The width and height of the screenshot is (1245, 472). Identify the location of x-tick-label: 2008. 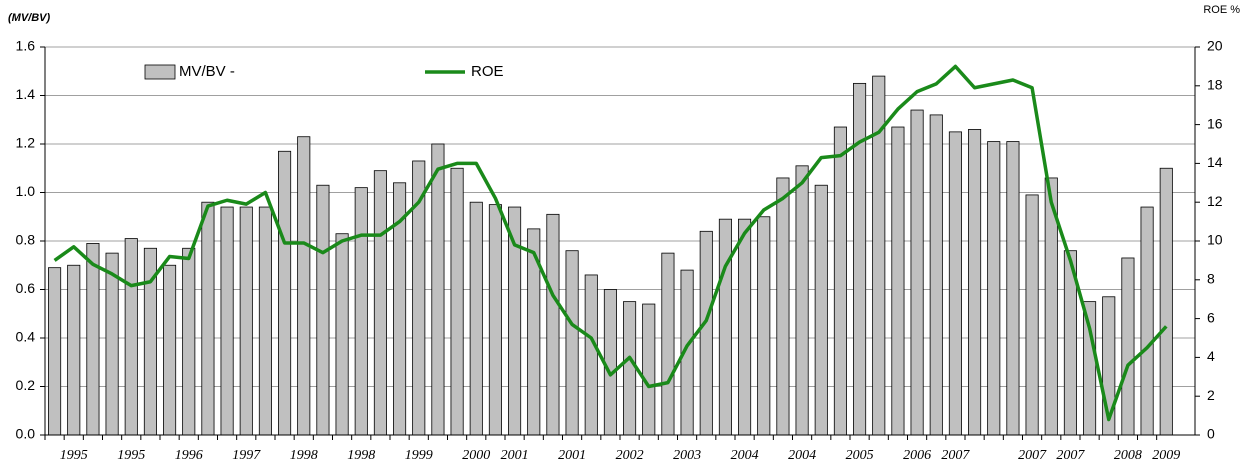
(1128, 455).